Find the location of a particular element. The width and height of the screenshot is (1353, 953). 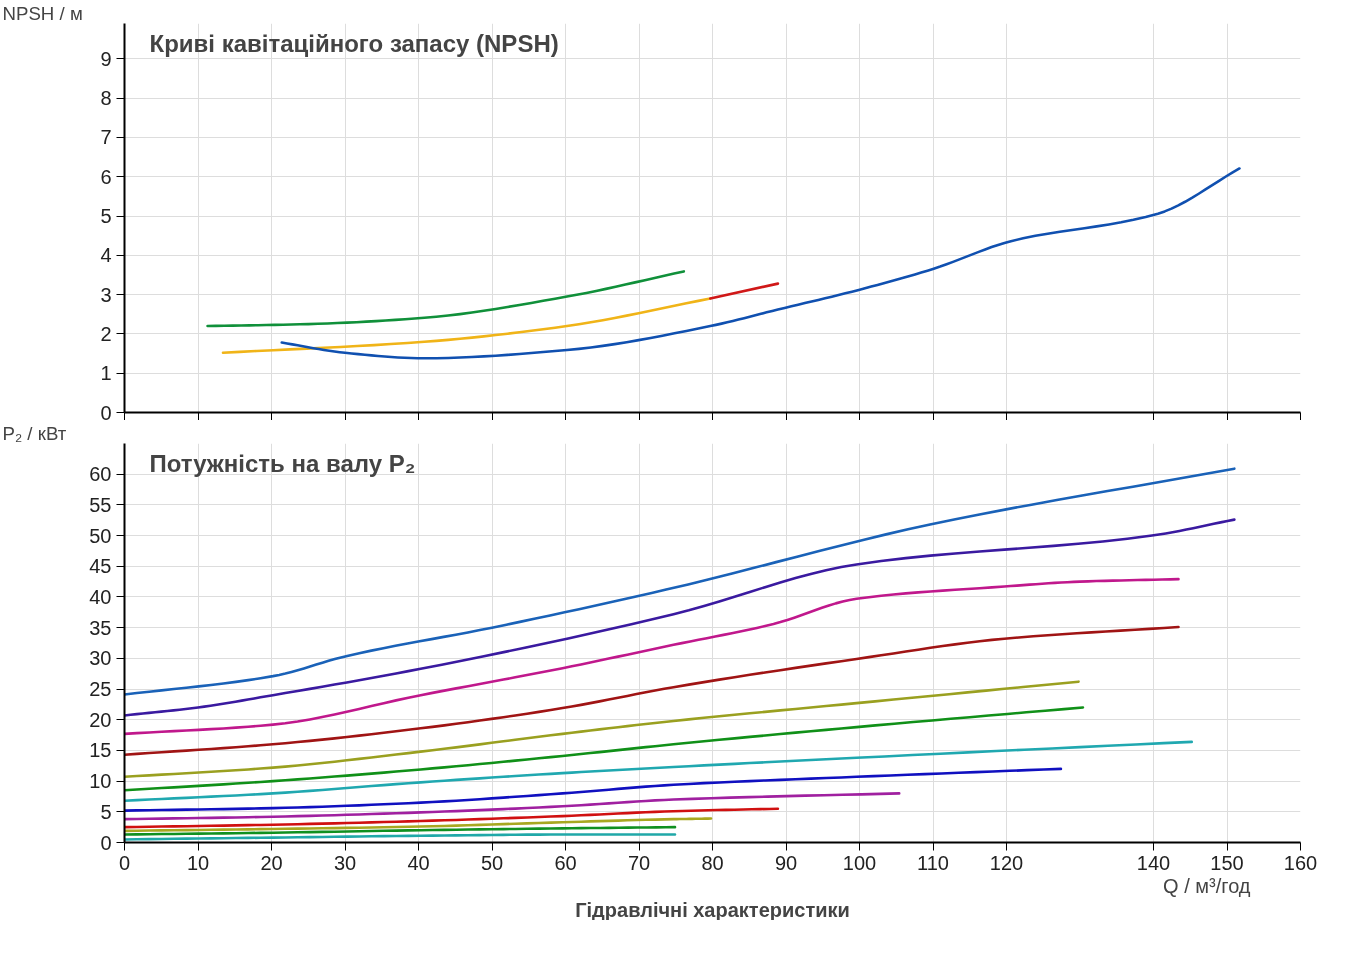

y-tick-label: 40 is located at coordinates (100, 596).